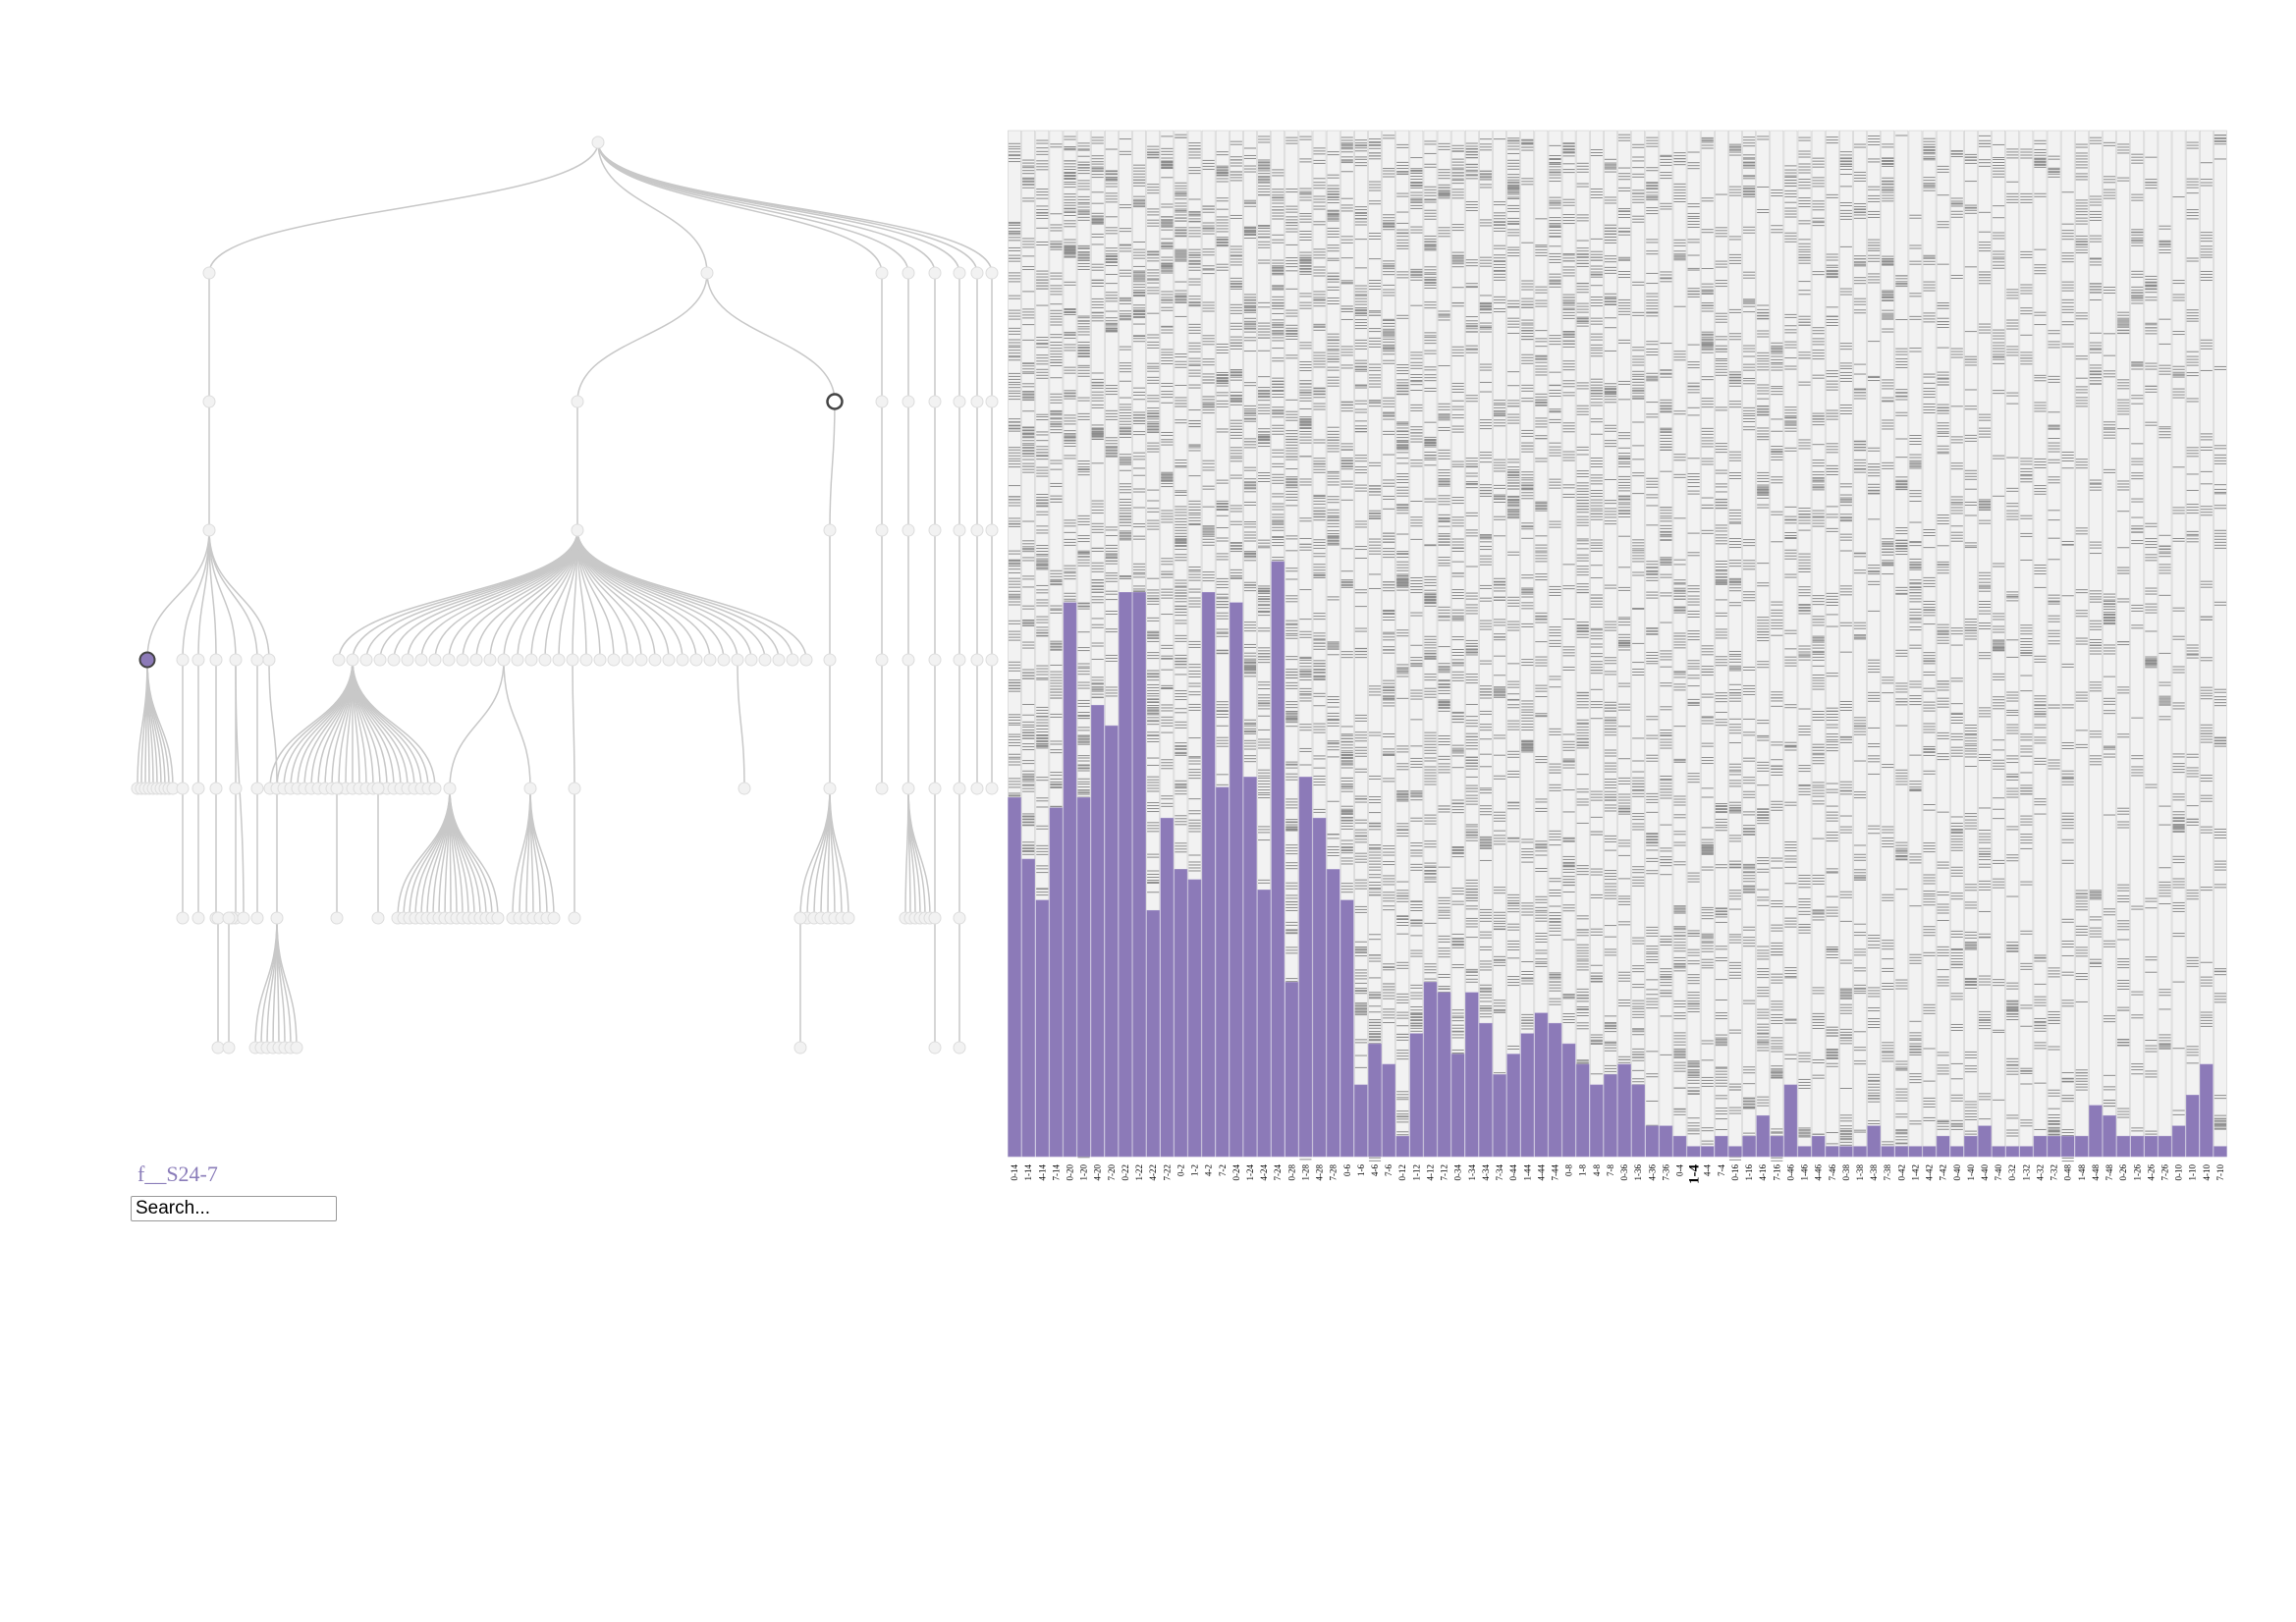 The height and width of the screenshot is (1622, 2296). Describe the element at coordinates (835, 401) in the screenshot. I see `tree-node-highlighted` at that location.